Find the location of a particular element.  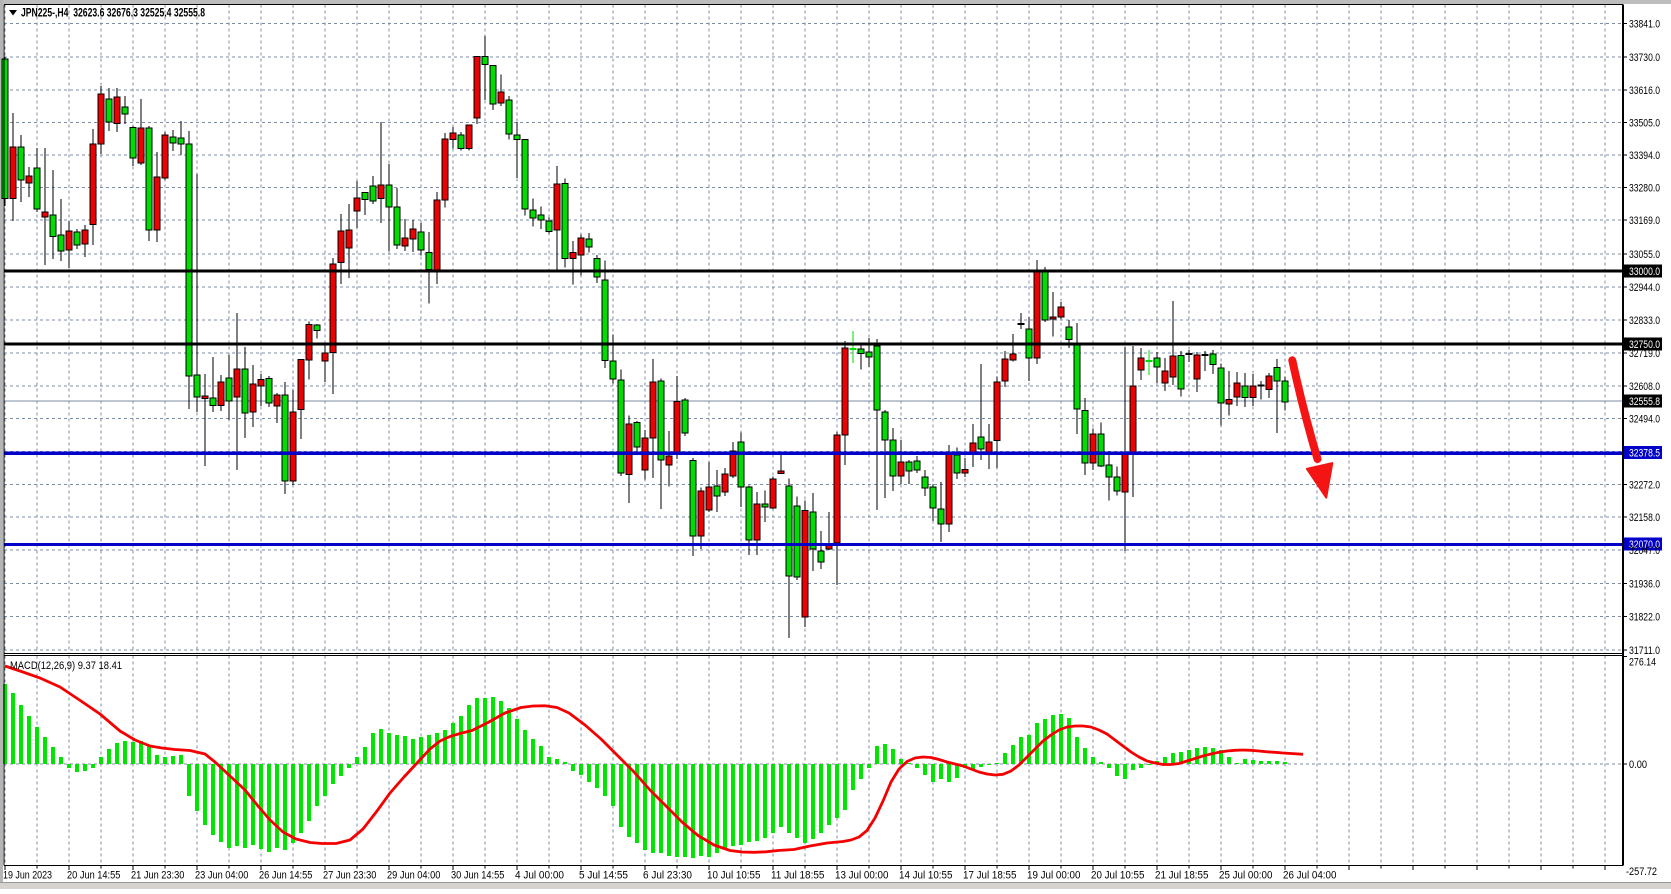

svg-text: MACD(12,26,9) 9.37 18.41 is located at coordinates (66, 666).